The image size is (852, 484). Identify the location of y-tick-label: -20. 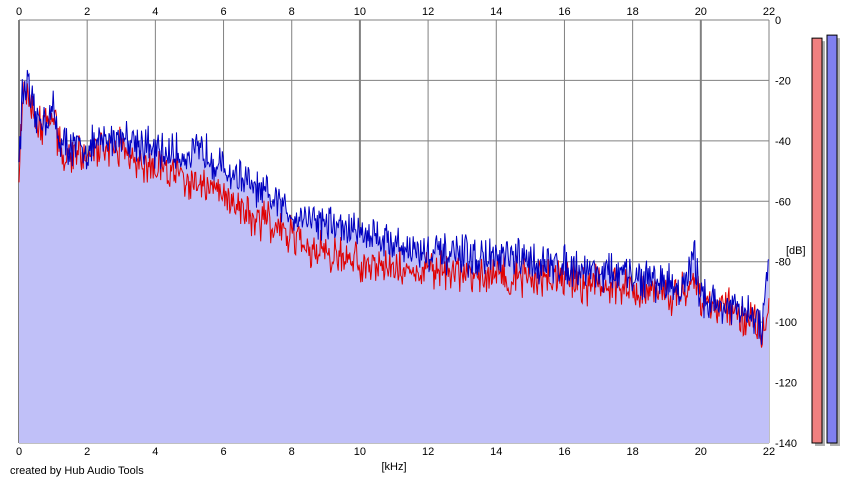
(783, 81).